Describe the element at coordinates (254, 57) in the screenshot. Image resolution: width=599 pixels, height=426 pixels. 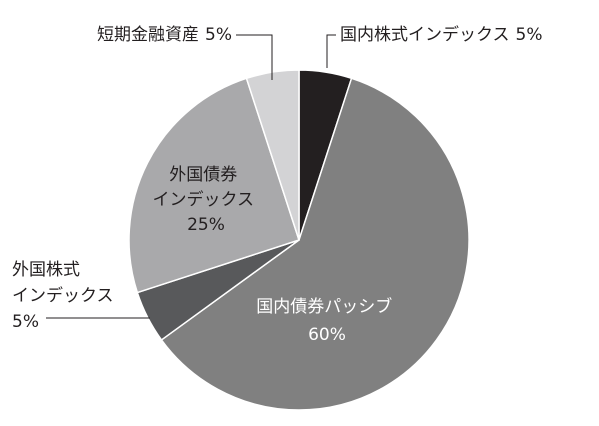
I see `leader-line-short-term` at that location.